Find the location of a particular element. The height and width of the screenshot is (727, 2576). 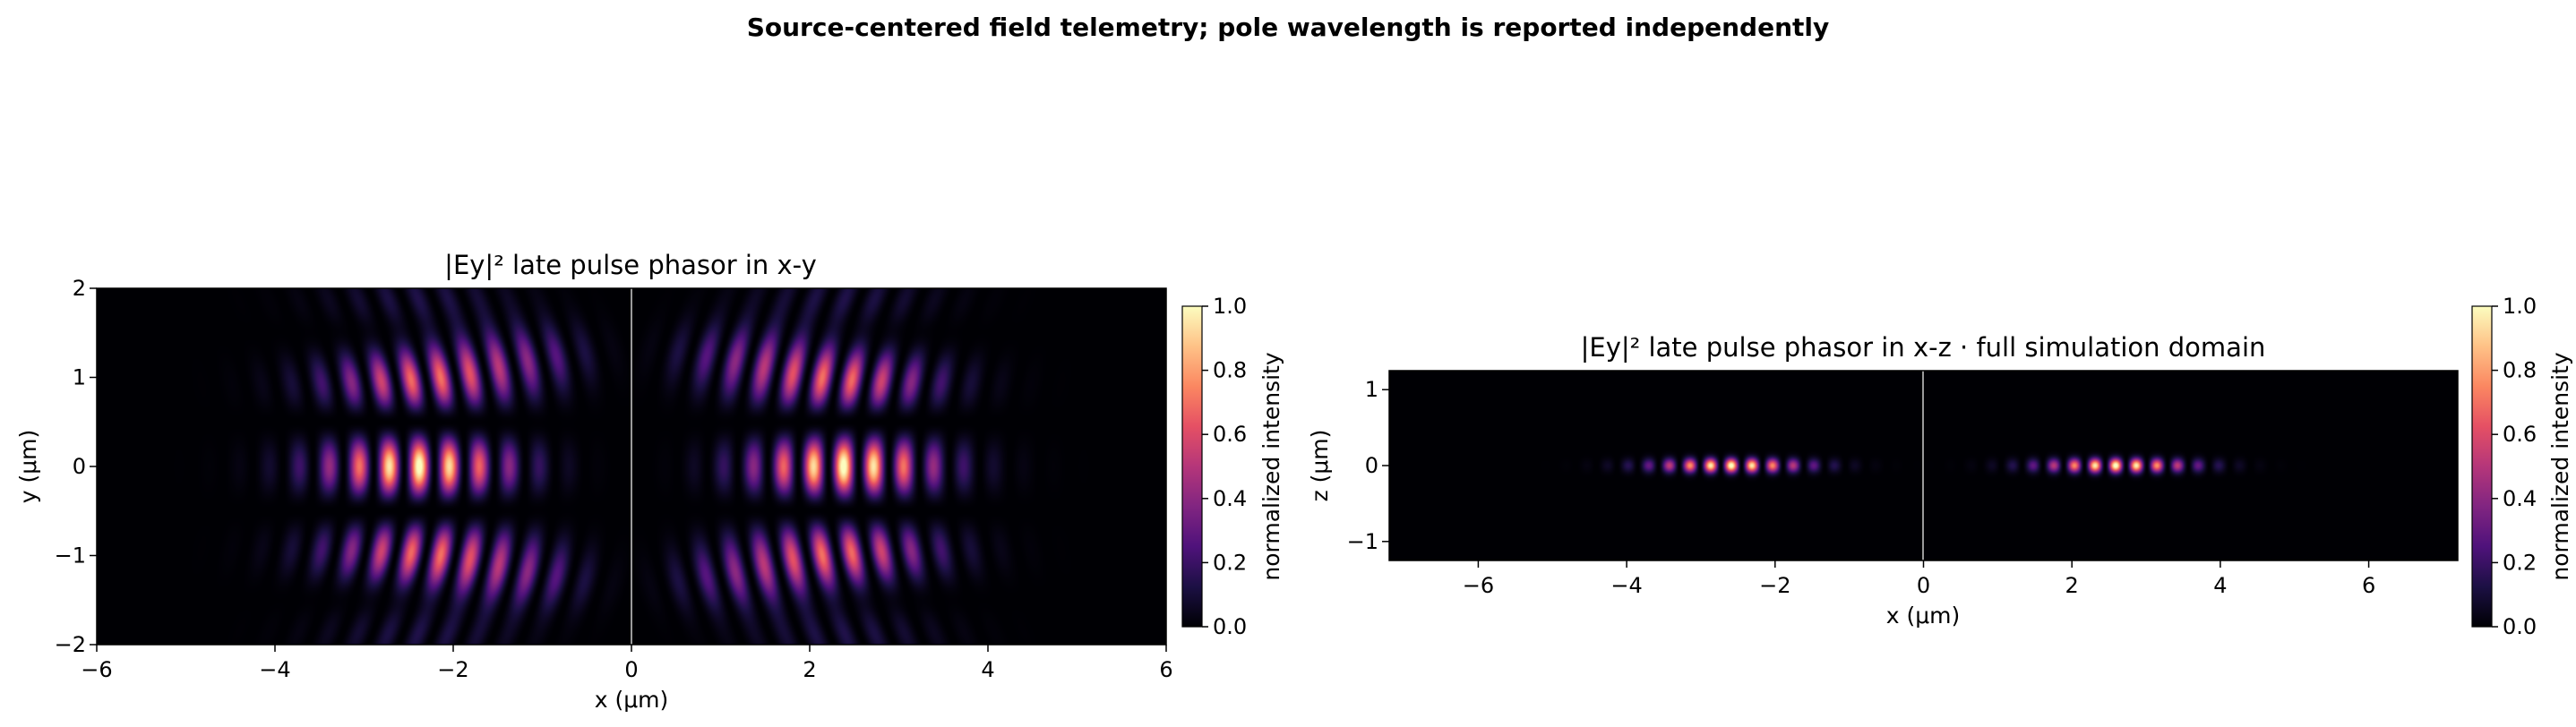

panel-xz-xtick-label: 4 is located at coordinates (2220, 585).